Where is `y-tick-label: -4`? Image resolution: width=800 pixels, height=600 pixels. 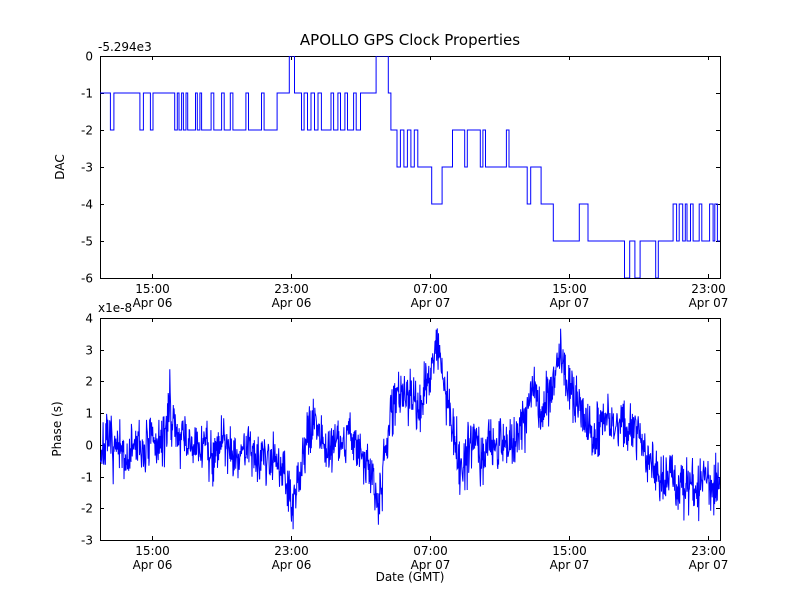
y-tick-label: -4 is located at coordinates (87, 205).